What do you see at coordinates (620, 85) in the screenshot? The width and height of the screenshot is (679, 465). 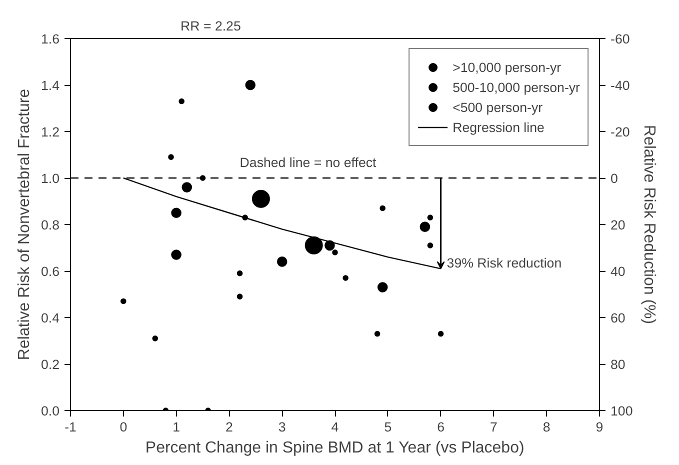 I see `y2-tick-label: -40` at bounding box center [620, 85].